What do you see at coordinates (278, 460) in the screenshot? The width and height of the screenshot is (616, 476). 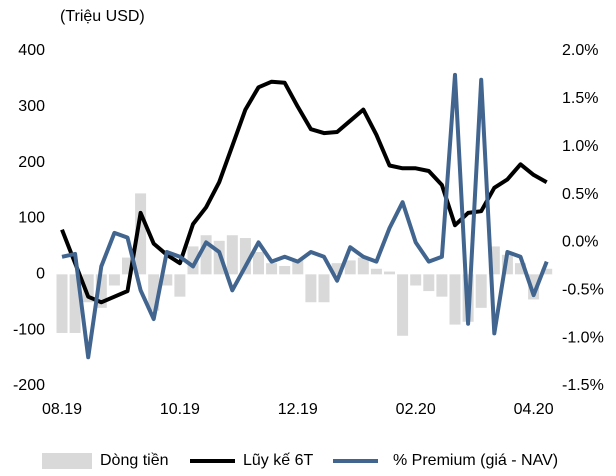 I see `legend-label: Lũy kế 6T` at bounding box center [278, 460].